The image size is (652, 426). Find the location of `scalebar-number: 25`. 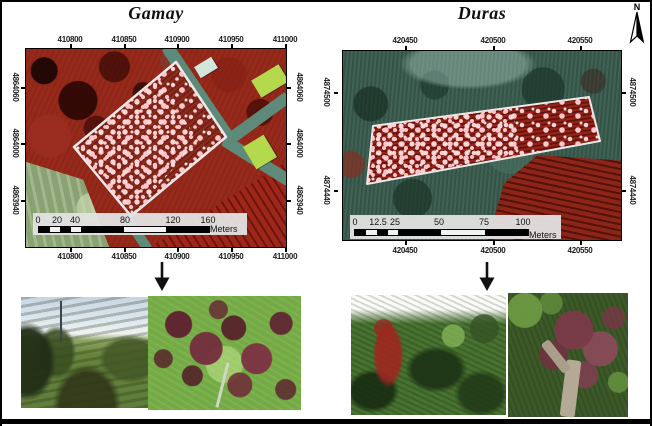

scalebar-number: 25 is located at coordinates (395, 222).